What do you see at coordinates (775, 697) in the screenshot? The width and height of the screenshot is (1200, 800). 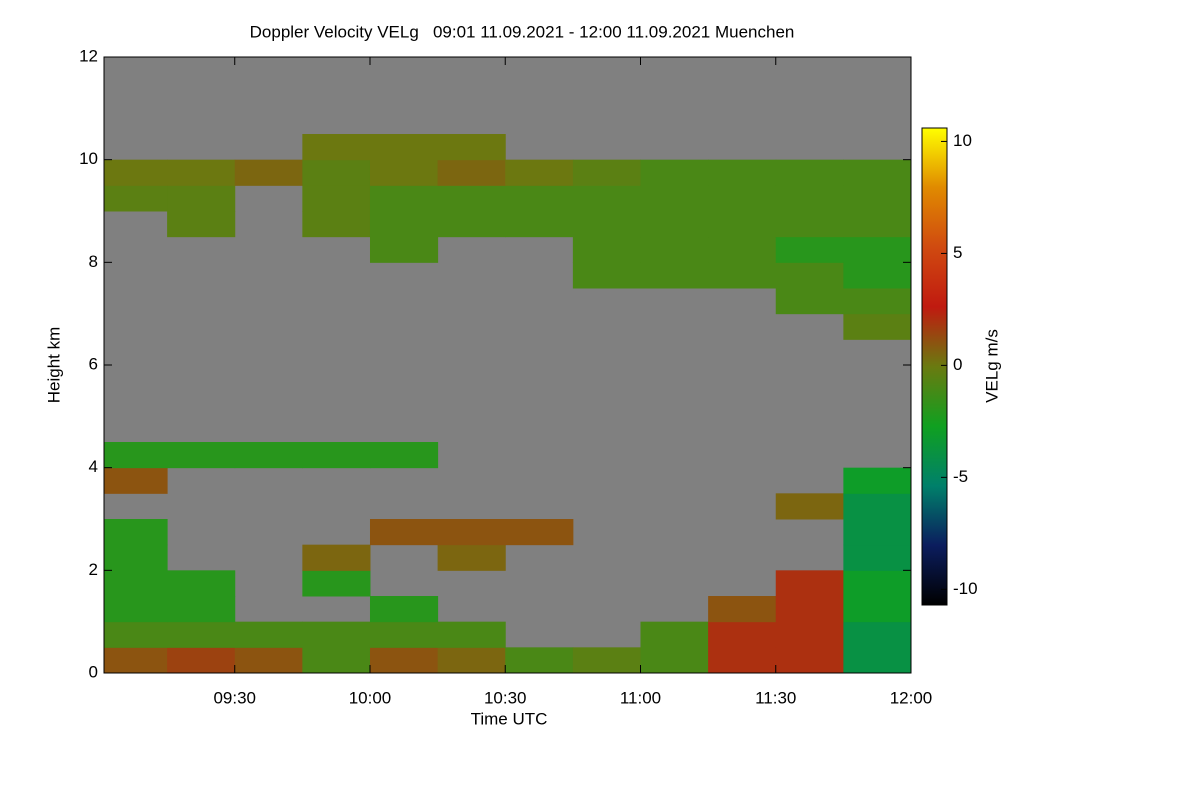 I see `x-tick-label: 11:30` at bounding box center [775, 697].